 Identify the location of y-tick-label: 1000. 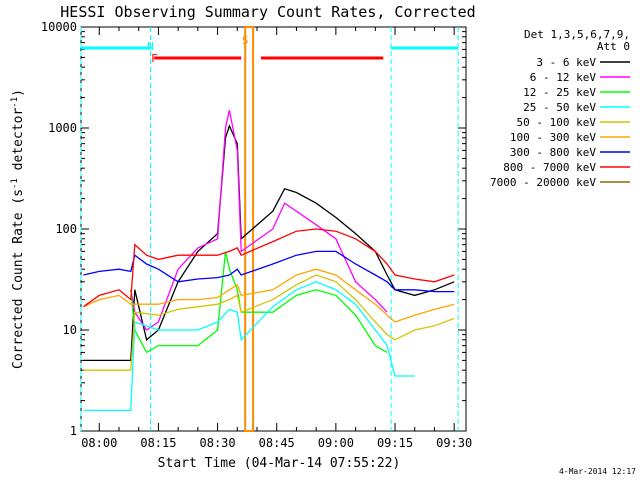
(62, 128).